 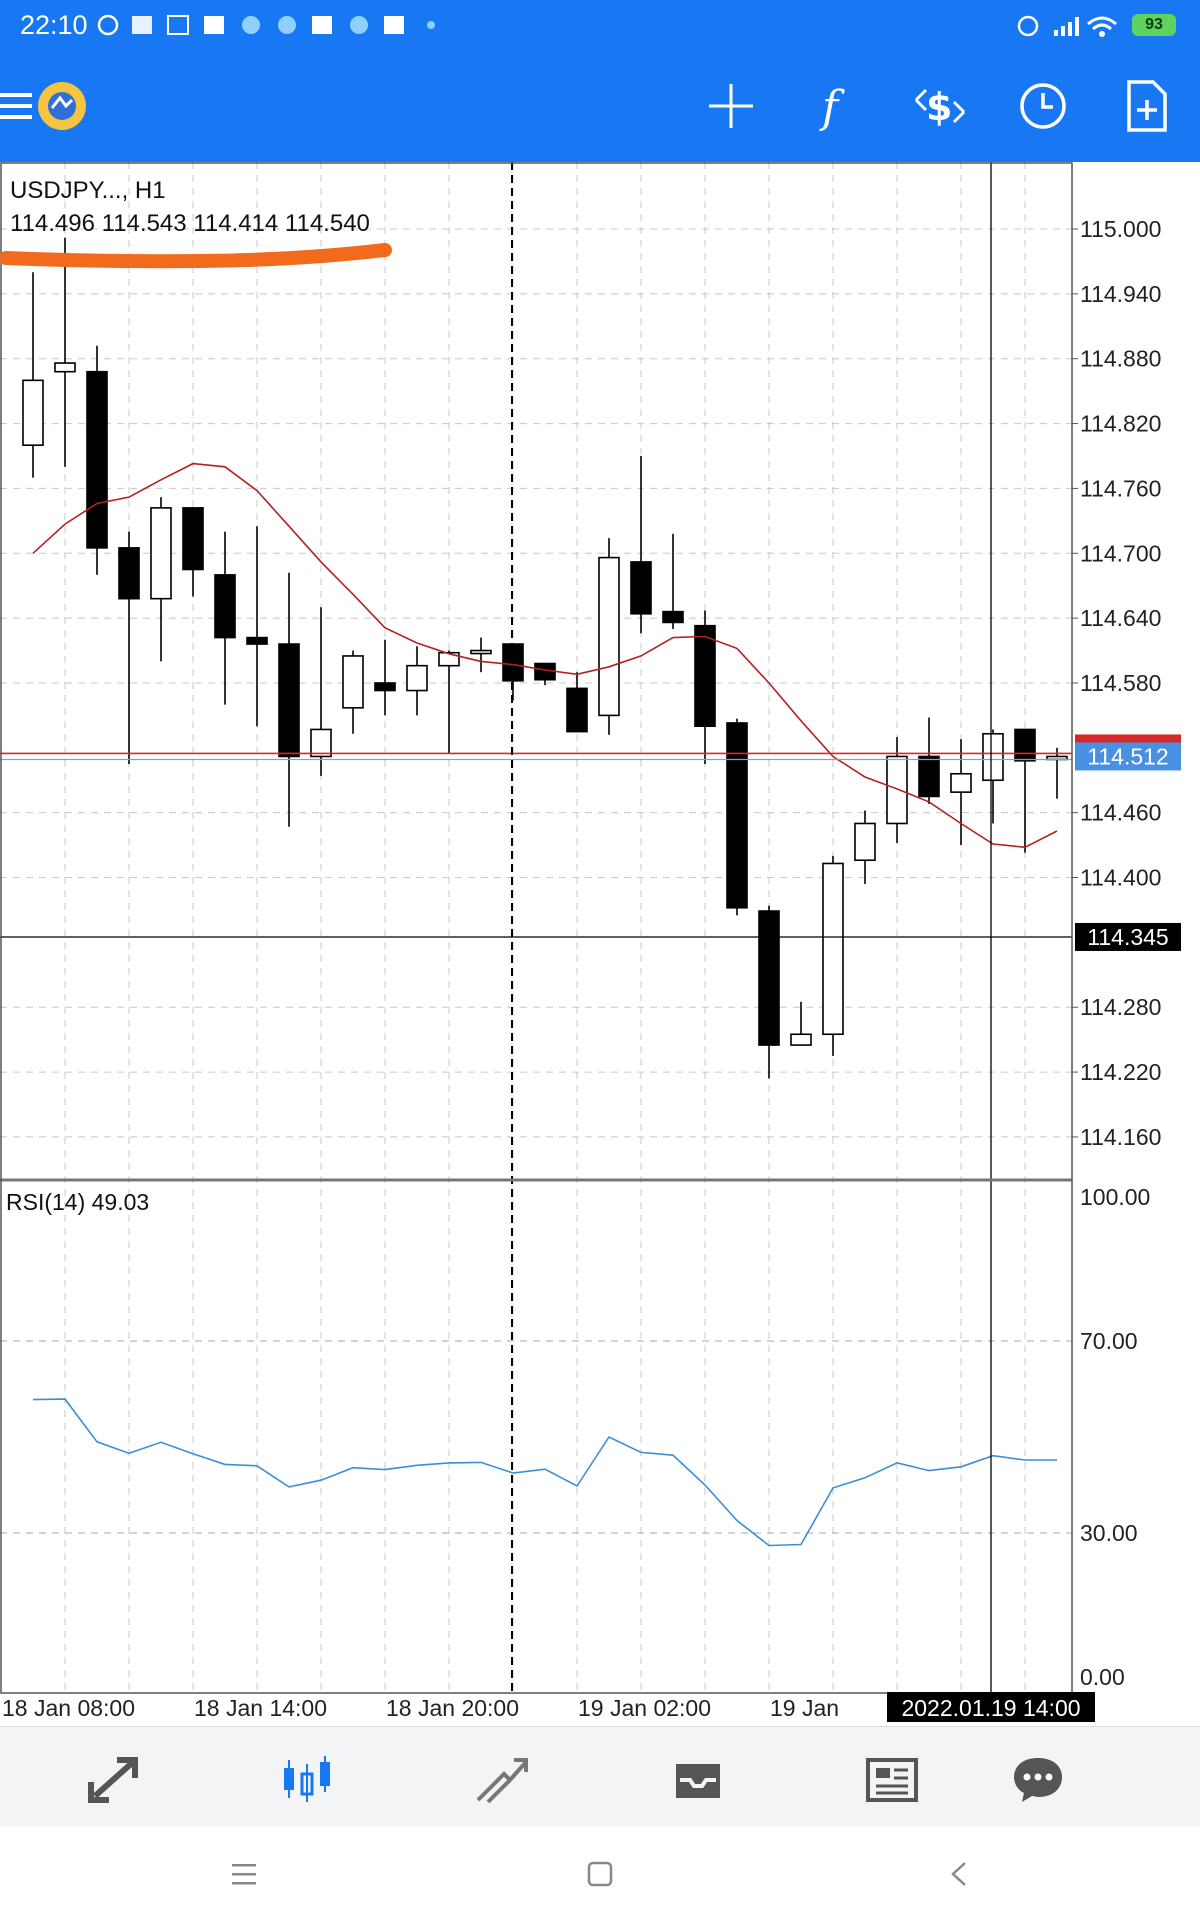 What do you see at coordinates (1120, 878) in the screenshot?
I see `price-tick-label: 114.400` at bounding box center [1120, 878].